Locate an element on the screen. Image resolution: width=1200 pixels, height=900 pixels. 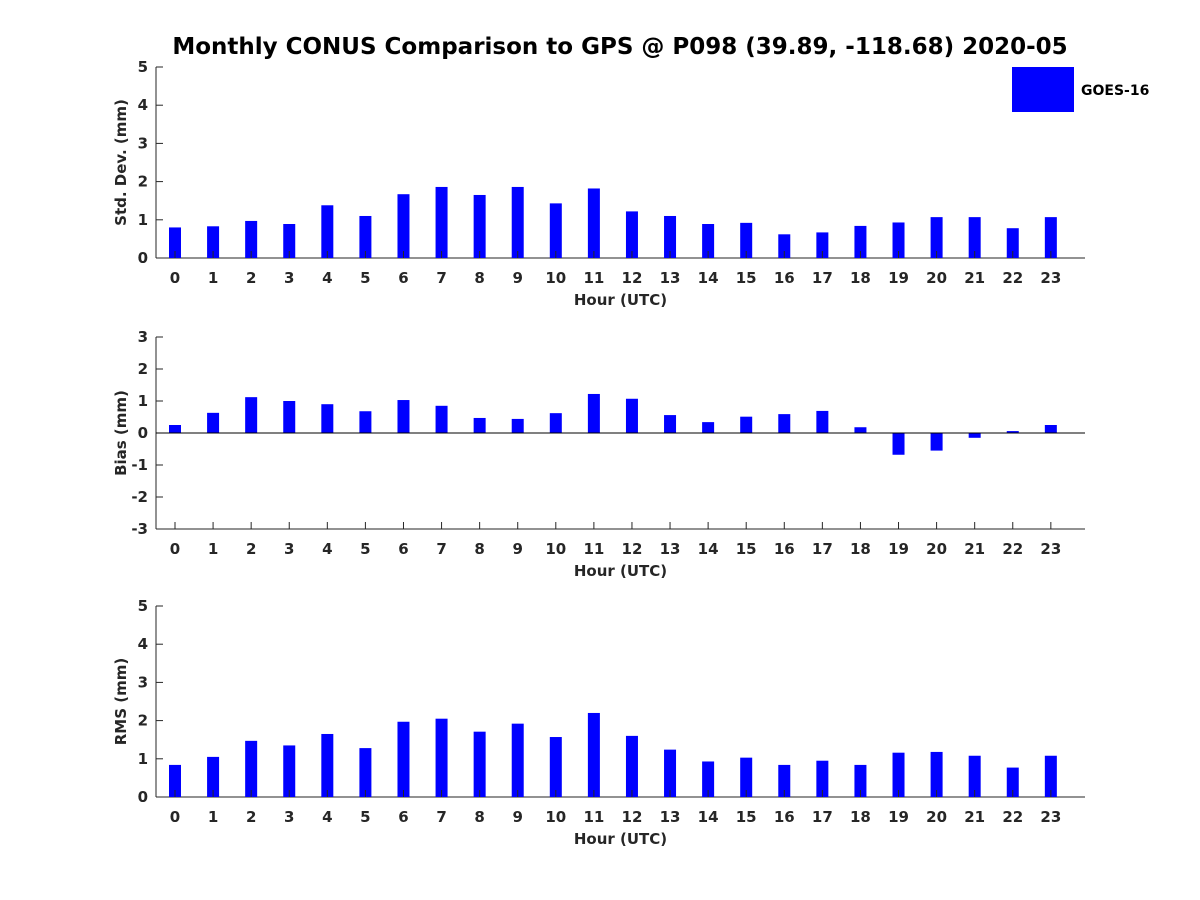
x-tick-label: 9 is located at coordinates (518, 549).